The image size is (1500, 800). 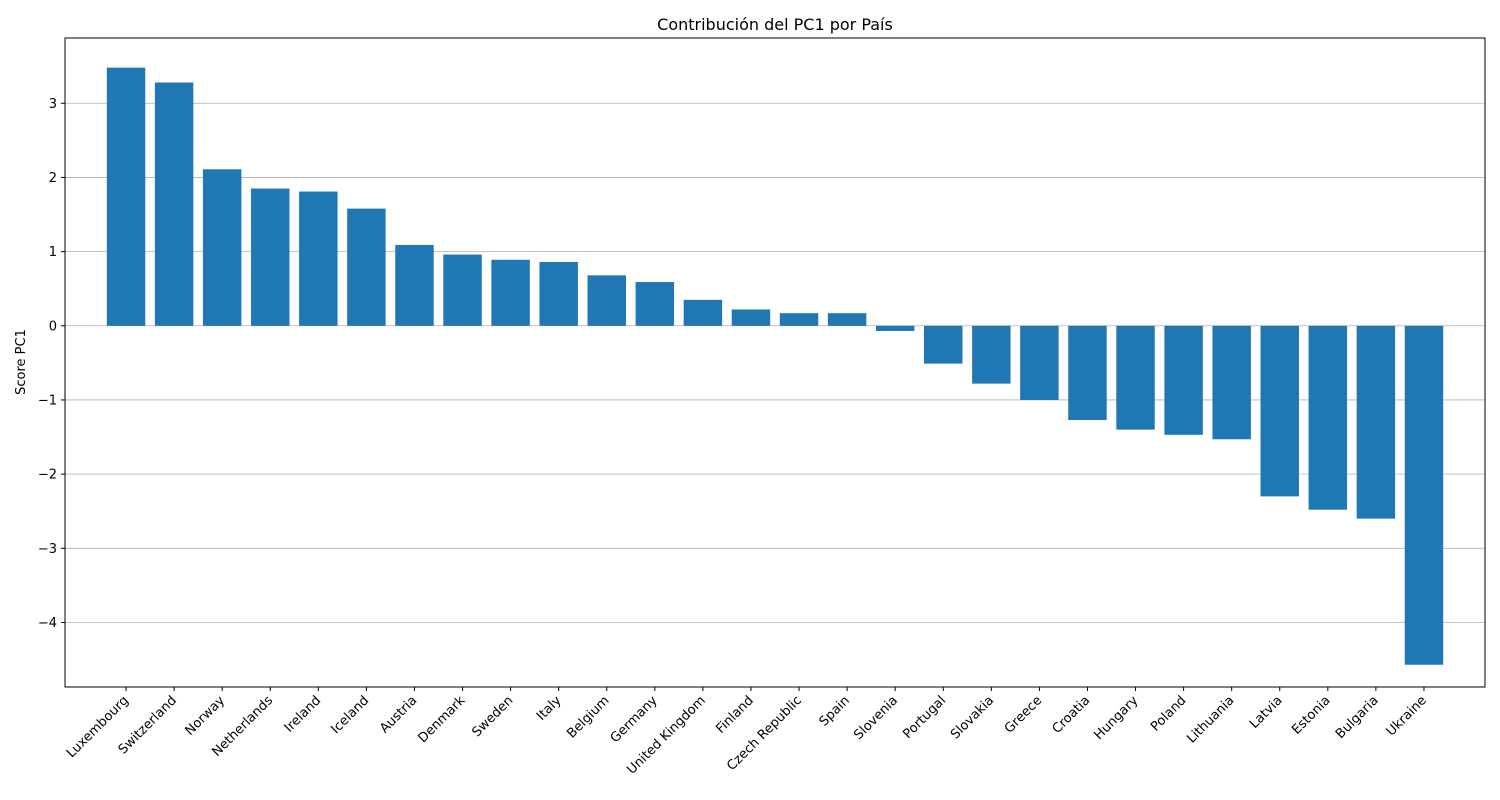 I want to click on y-tick-label: −3, so click(x=47, y=549).